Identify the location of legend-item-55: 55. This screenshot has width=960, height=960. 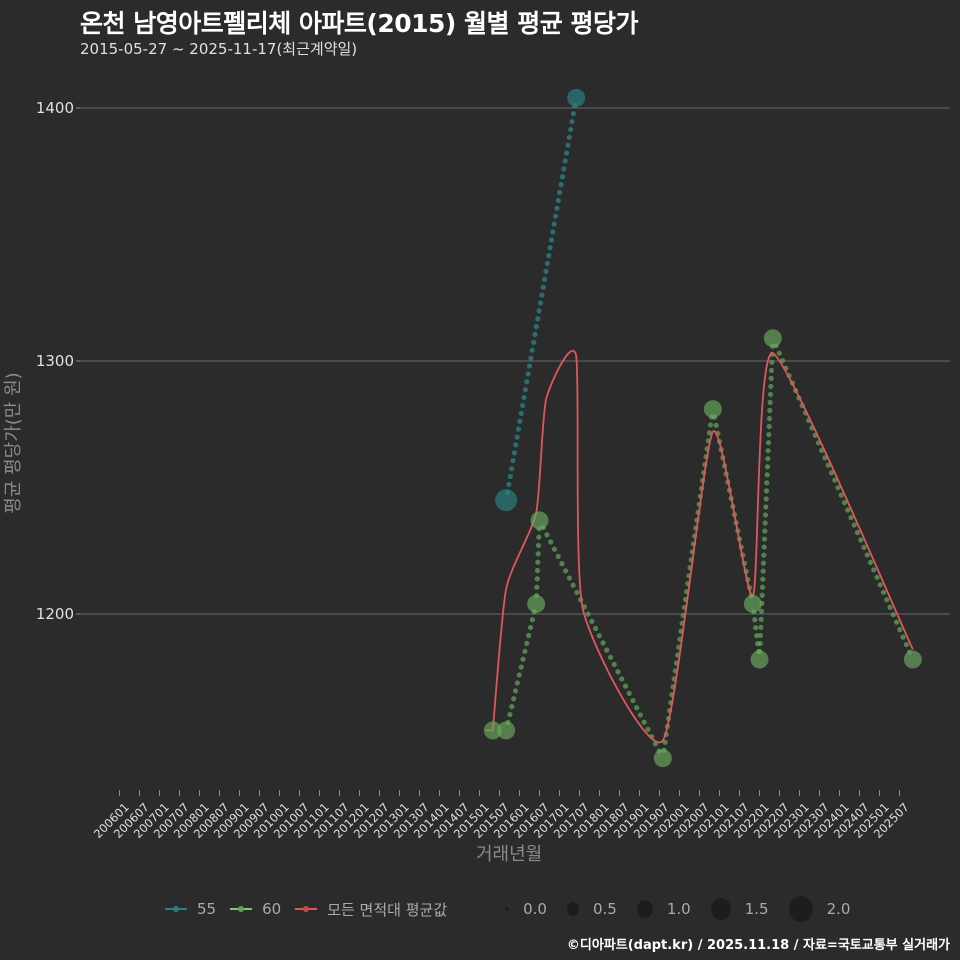
(190, 909).